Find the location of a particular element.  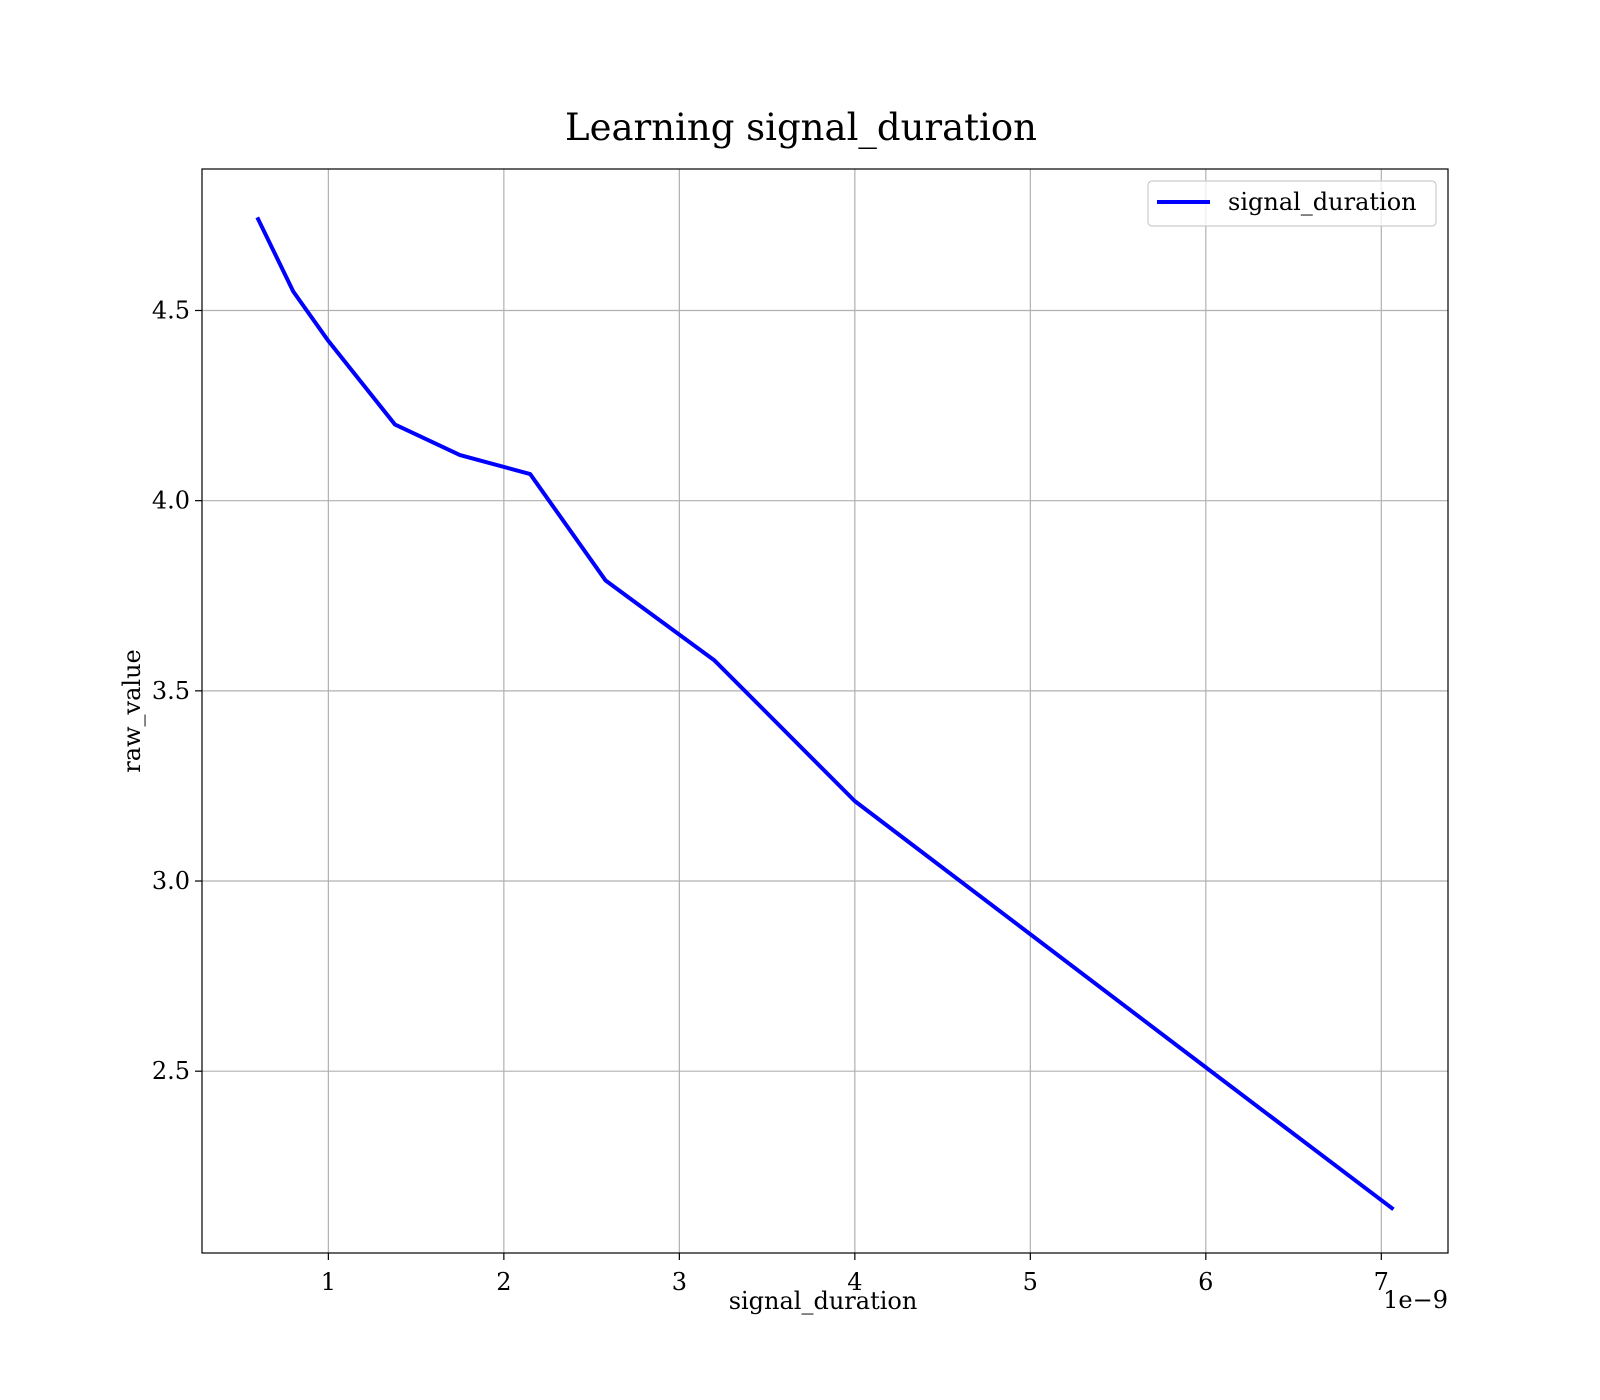

x-tick-label: 4 is located at coordinates (854, 1282).